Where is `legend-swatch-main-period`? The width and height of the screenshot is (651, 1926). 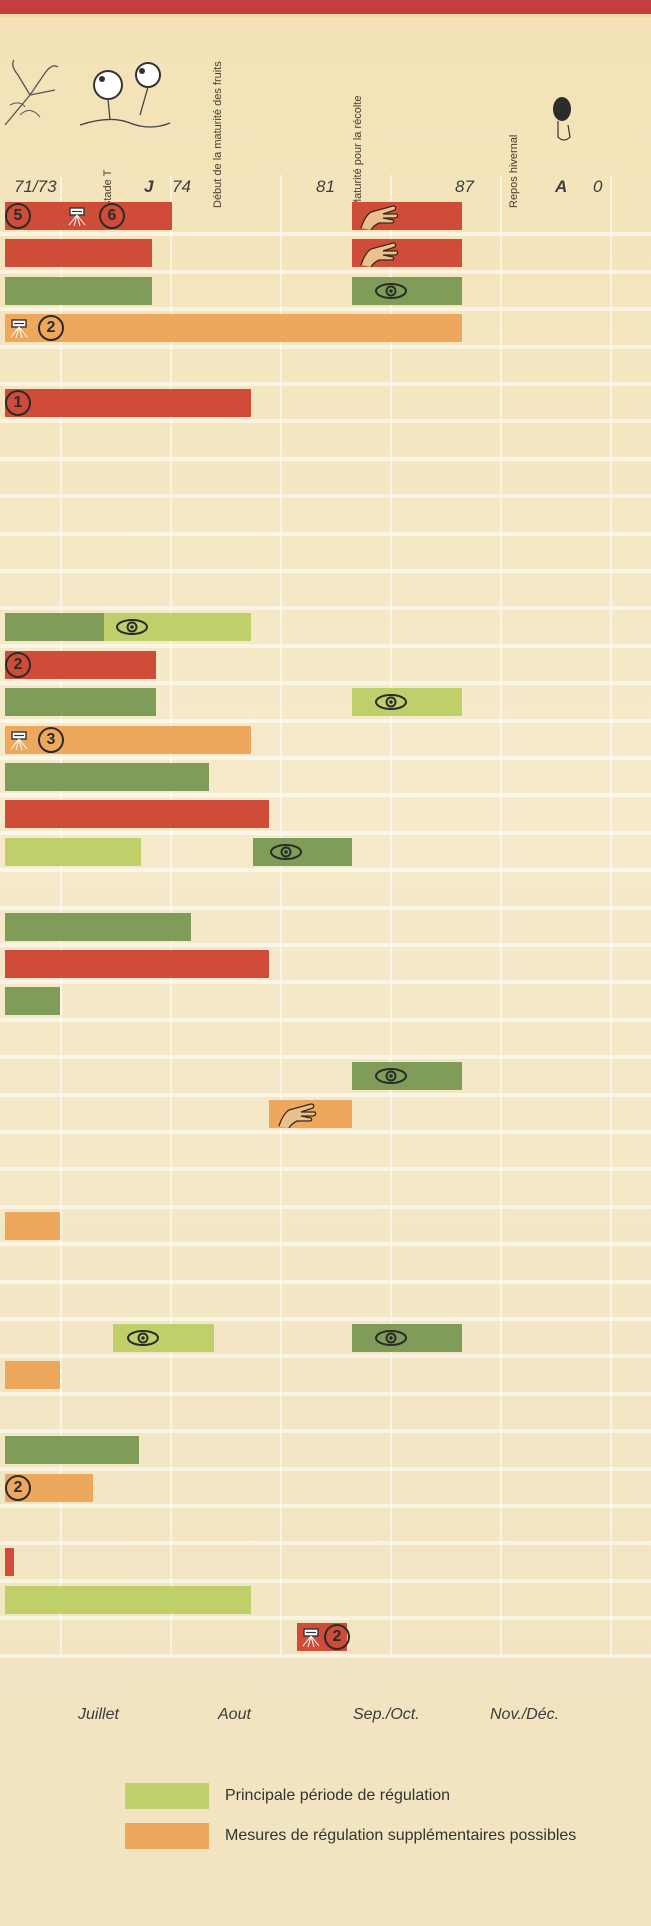 legend-swatch-main-period is located at coordinates (167, 1796).